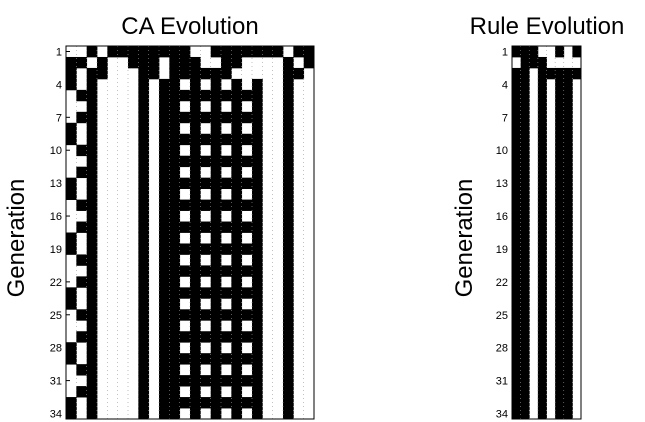  I want to click on ca-cell-r33-c15, so click(216, 403).